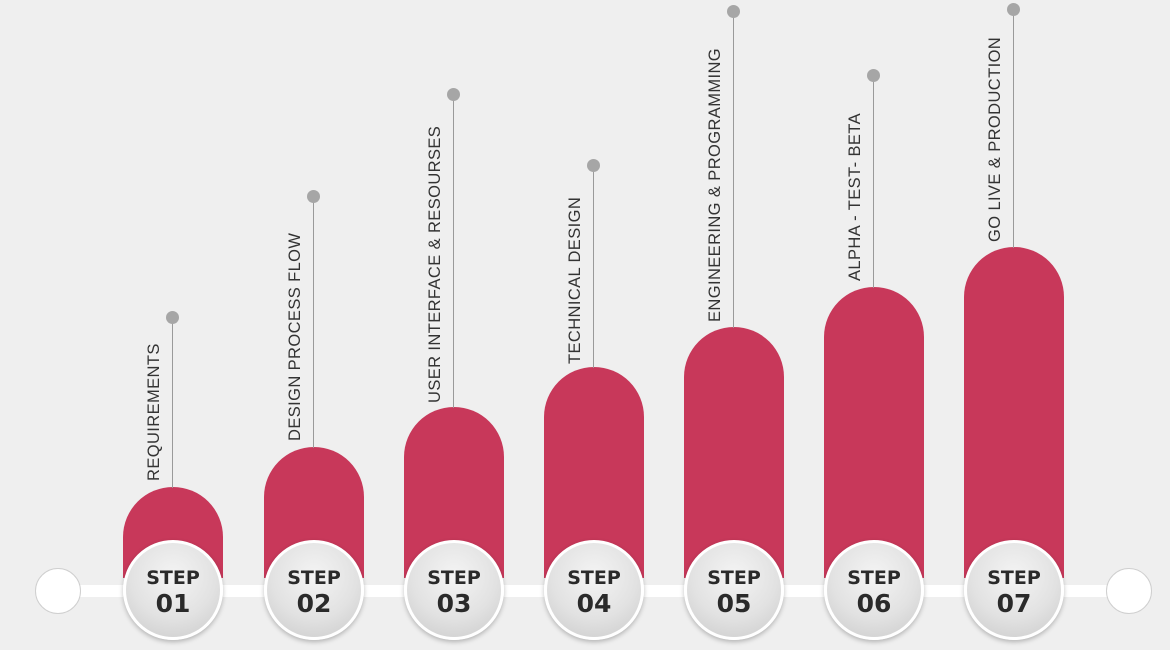  Describe the element at coordinates (435, 264) in the screenshot. I see `step-label: USER INTERFACE & RESOURSES` at that location.